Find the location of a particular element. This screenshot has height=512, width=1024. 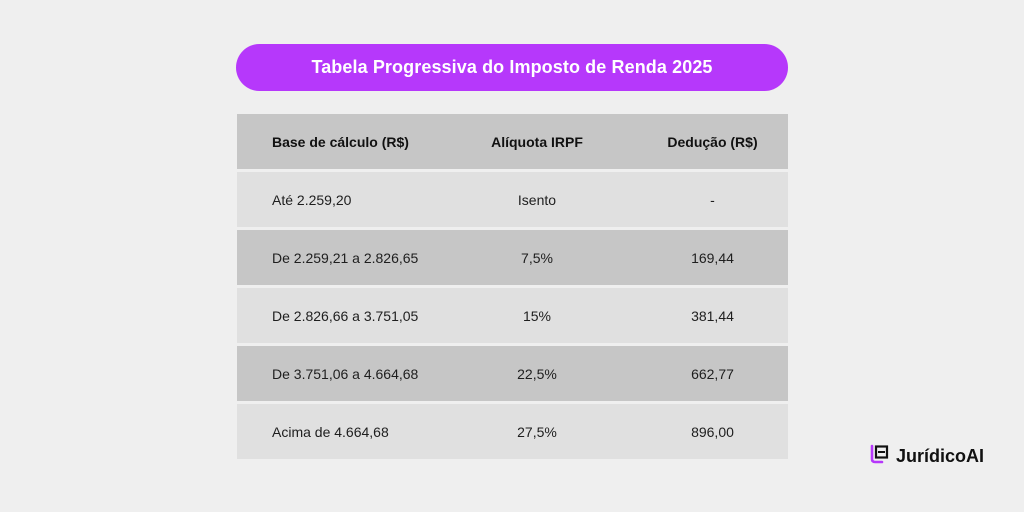

cell-base: De 3.751,06 a 4.664,68 is located at coordinates (345, 373).